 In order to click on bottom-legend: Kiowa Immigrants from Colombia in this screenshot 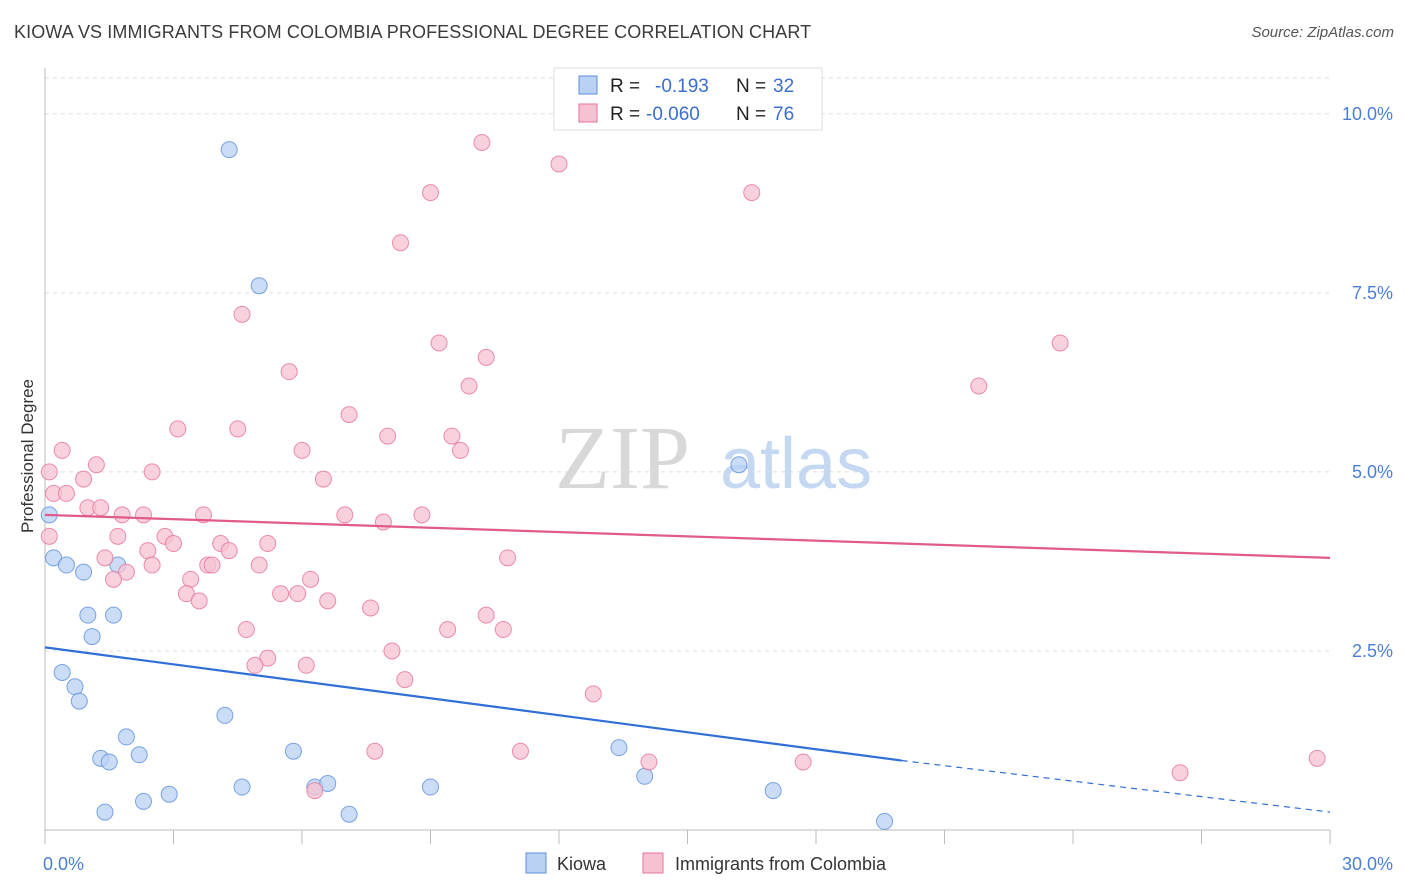, I will do `click(706, 863)`.